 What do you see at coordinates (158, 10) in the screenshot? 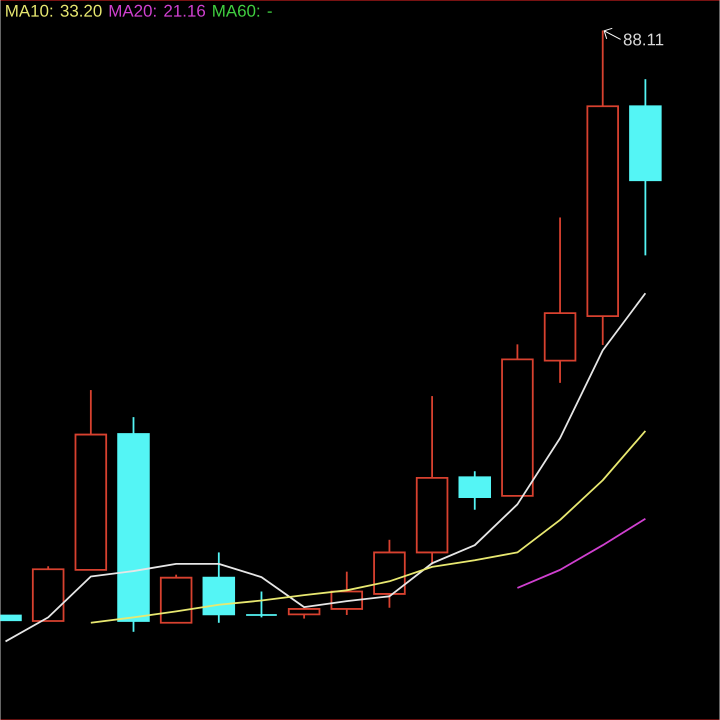
I see `text: MA20: 21.16` at bounding box center [158, 10].